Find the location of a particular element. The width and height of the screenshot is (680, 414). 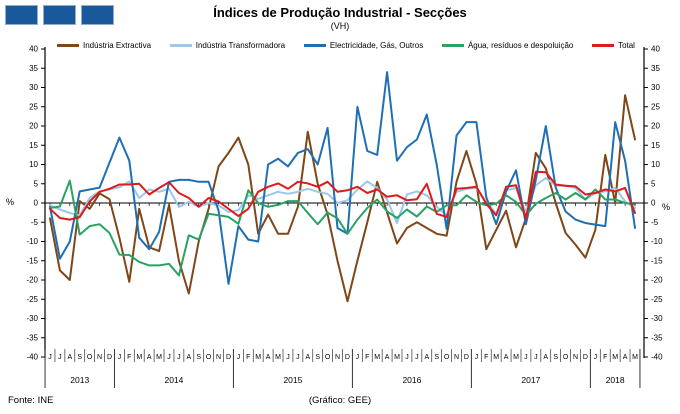

svg-text: 2018 is located at coordinates (615, 380).